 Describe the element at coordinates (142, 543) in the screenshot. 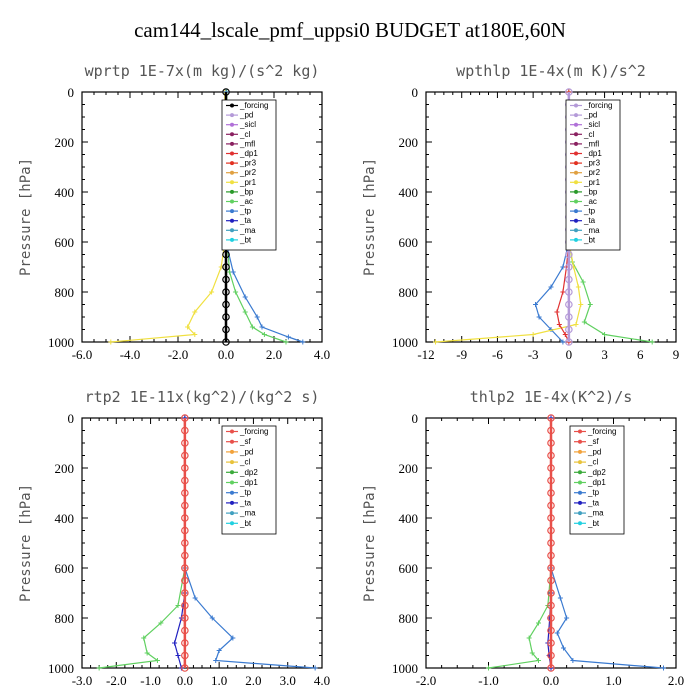

I see `series-line-dp2` at that location.